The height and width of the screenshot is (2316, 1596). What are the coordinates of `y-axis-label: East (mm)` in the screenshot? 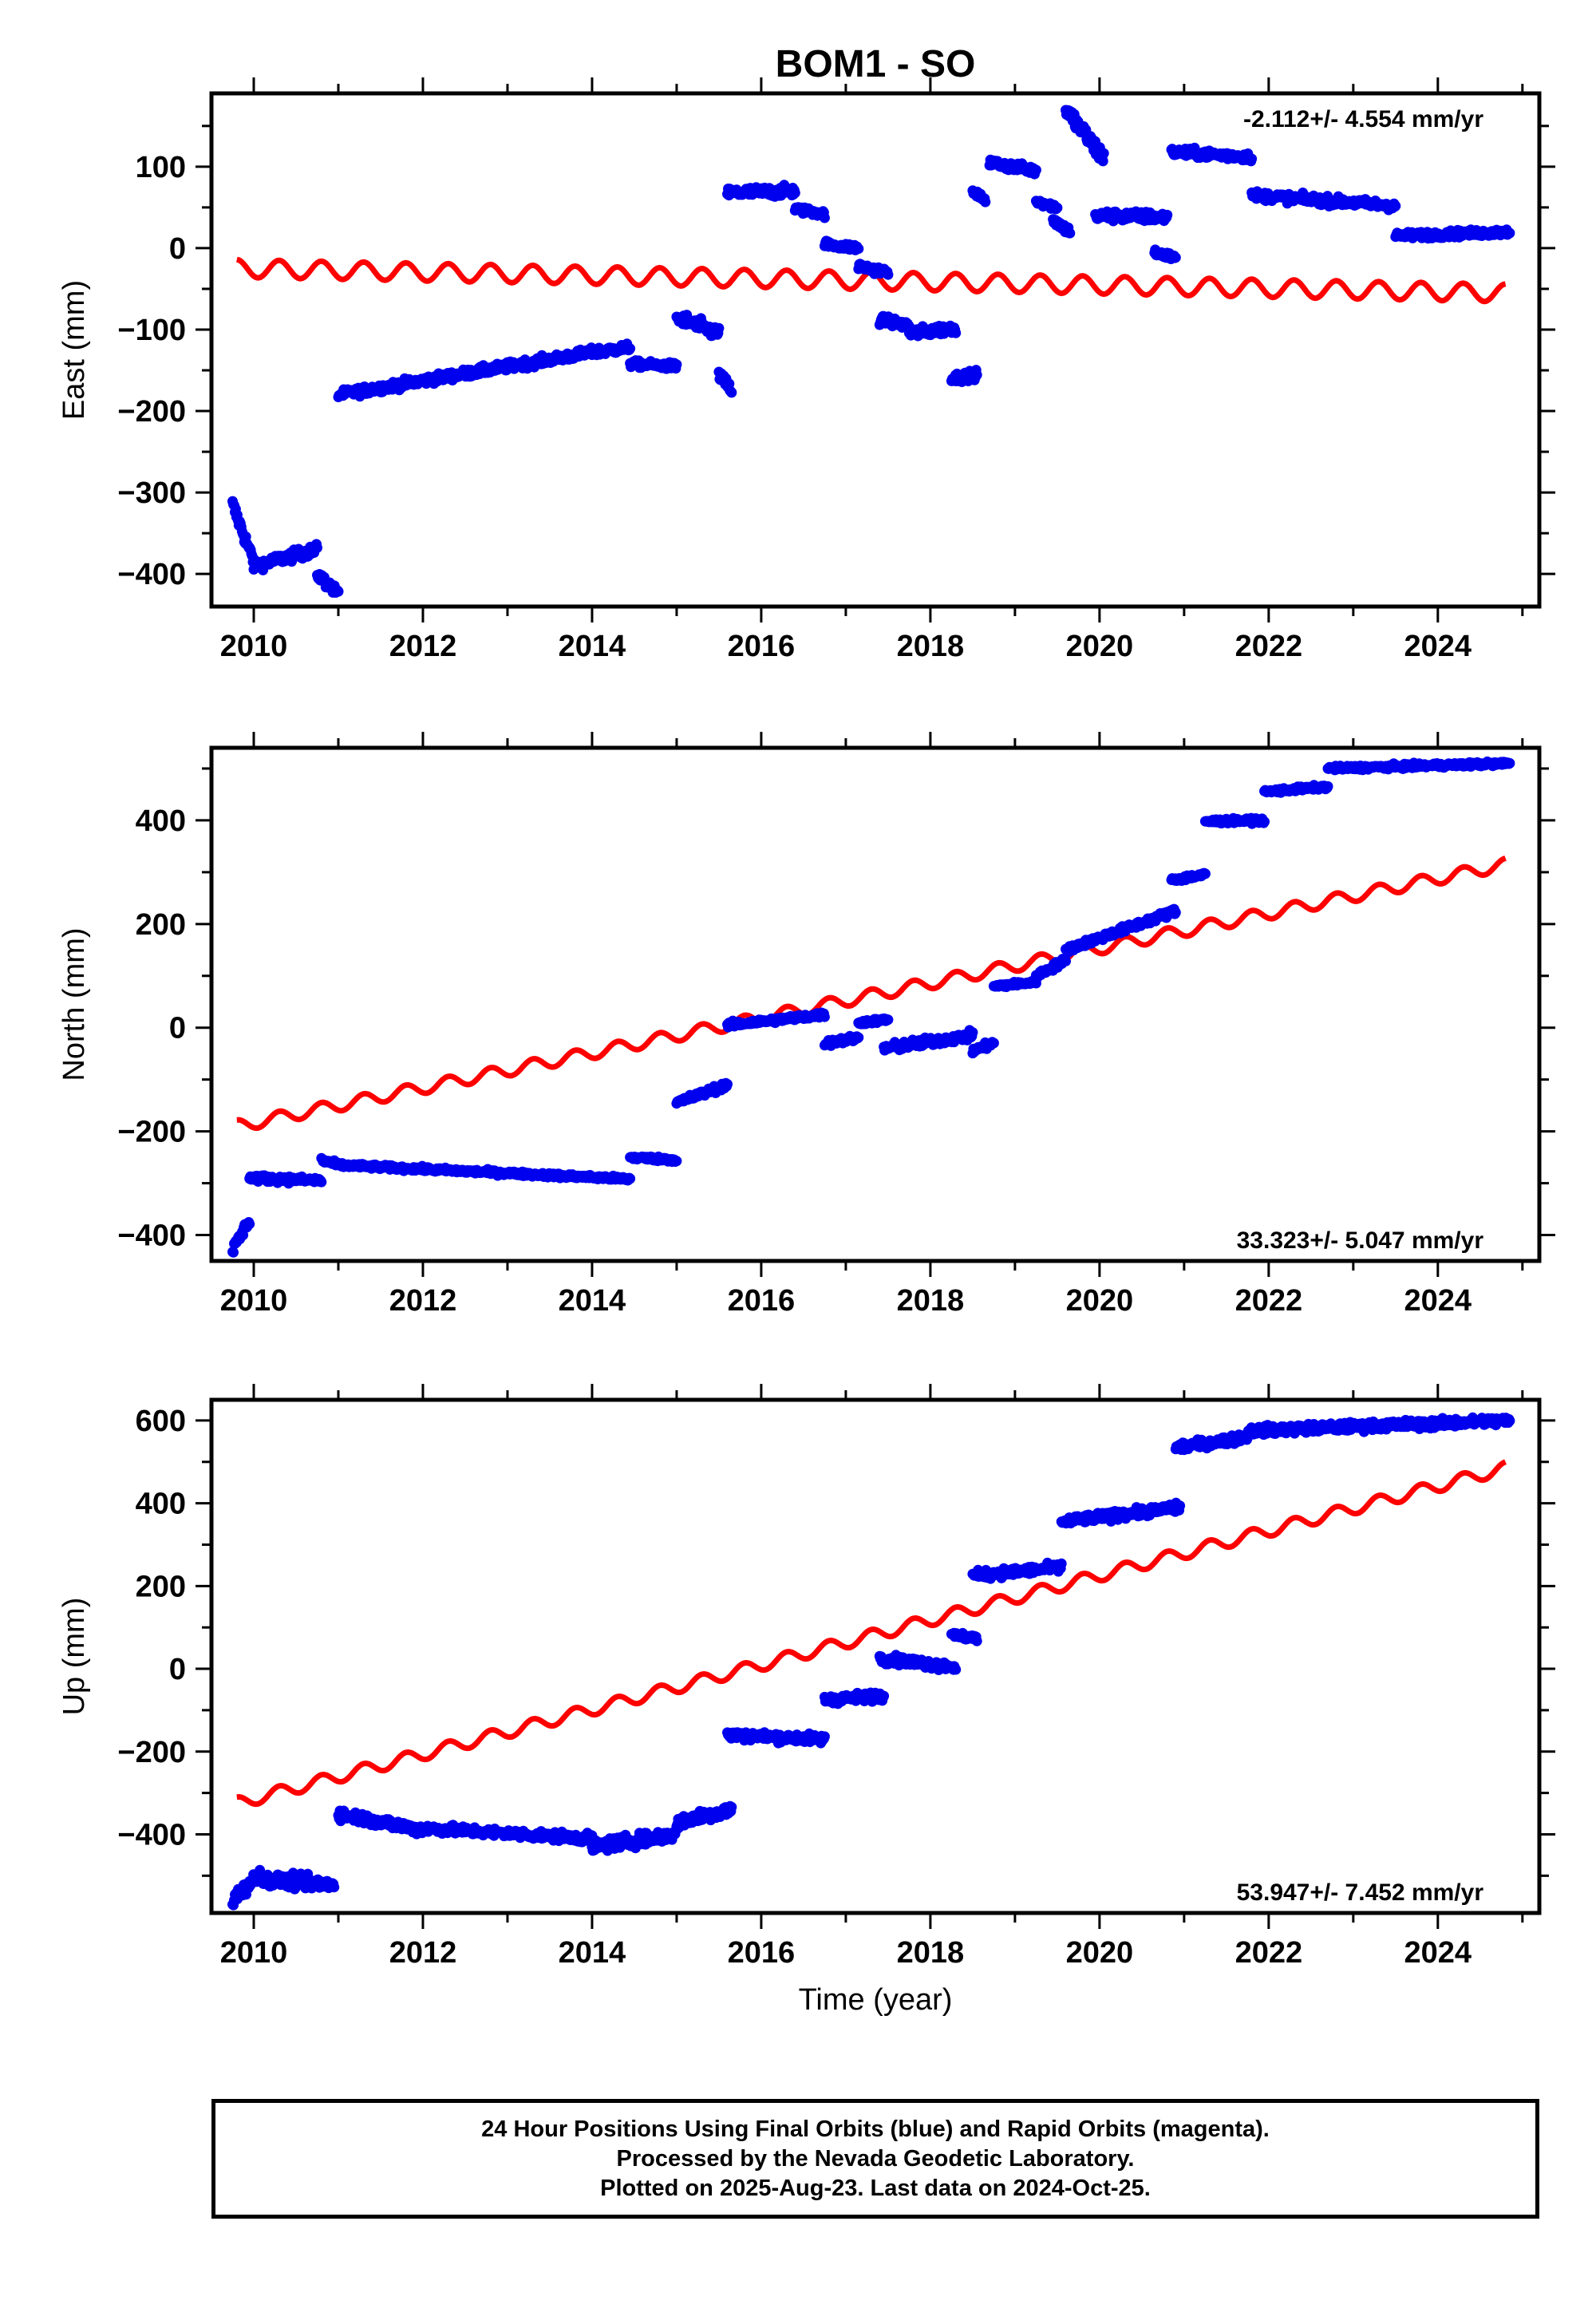 It's located at (74, 350).